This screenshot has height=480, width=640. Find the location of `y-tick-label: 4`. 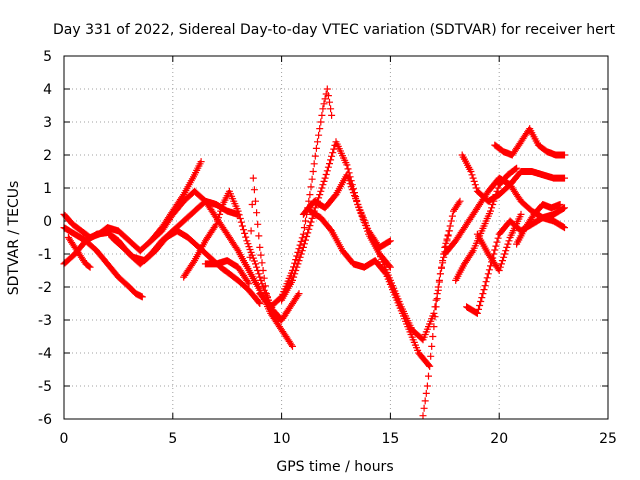

y-tick-label: 4 is located at coordinates (47, 90).